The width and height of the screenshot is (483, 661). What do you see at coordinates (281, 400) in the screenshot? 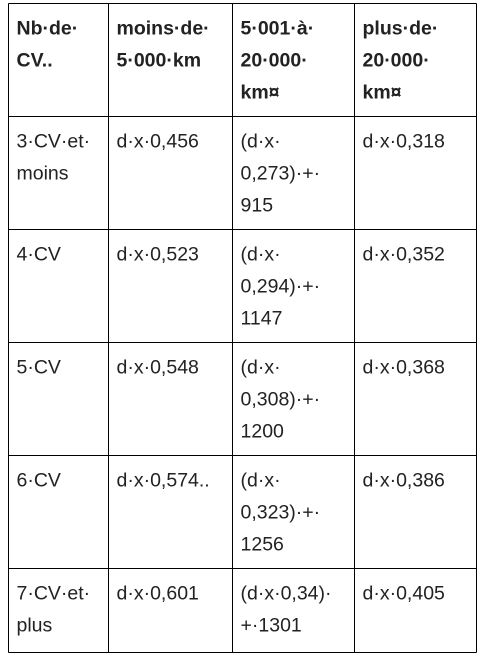
I see `cell-text: 0,308)·+·` at bounding box center [281, 400].